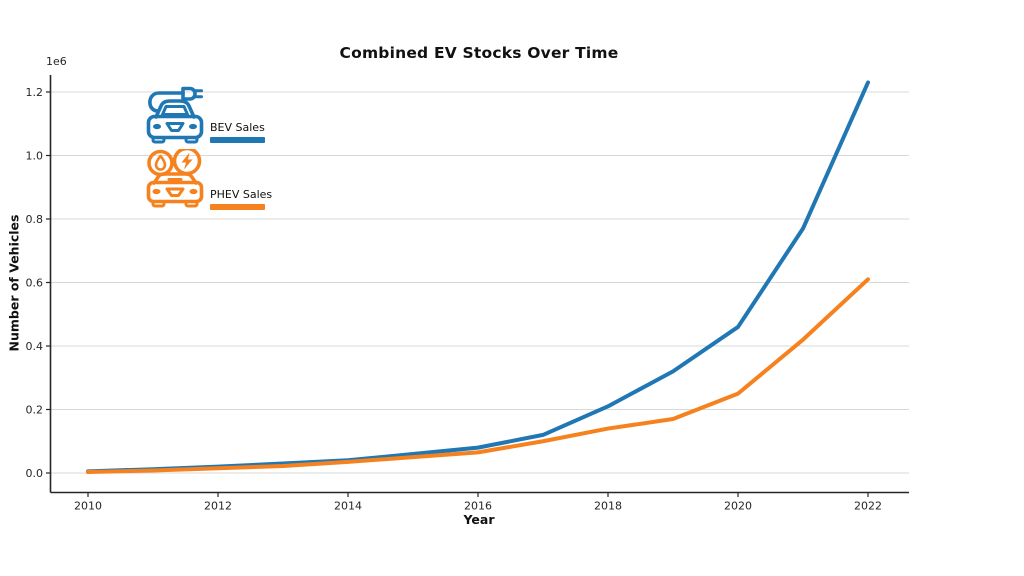 Image resolution: width=1024 pixels, height=576 pixels. I want to click on y-axis-offset-label: 1e6, so click(56, 61).